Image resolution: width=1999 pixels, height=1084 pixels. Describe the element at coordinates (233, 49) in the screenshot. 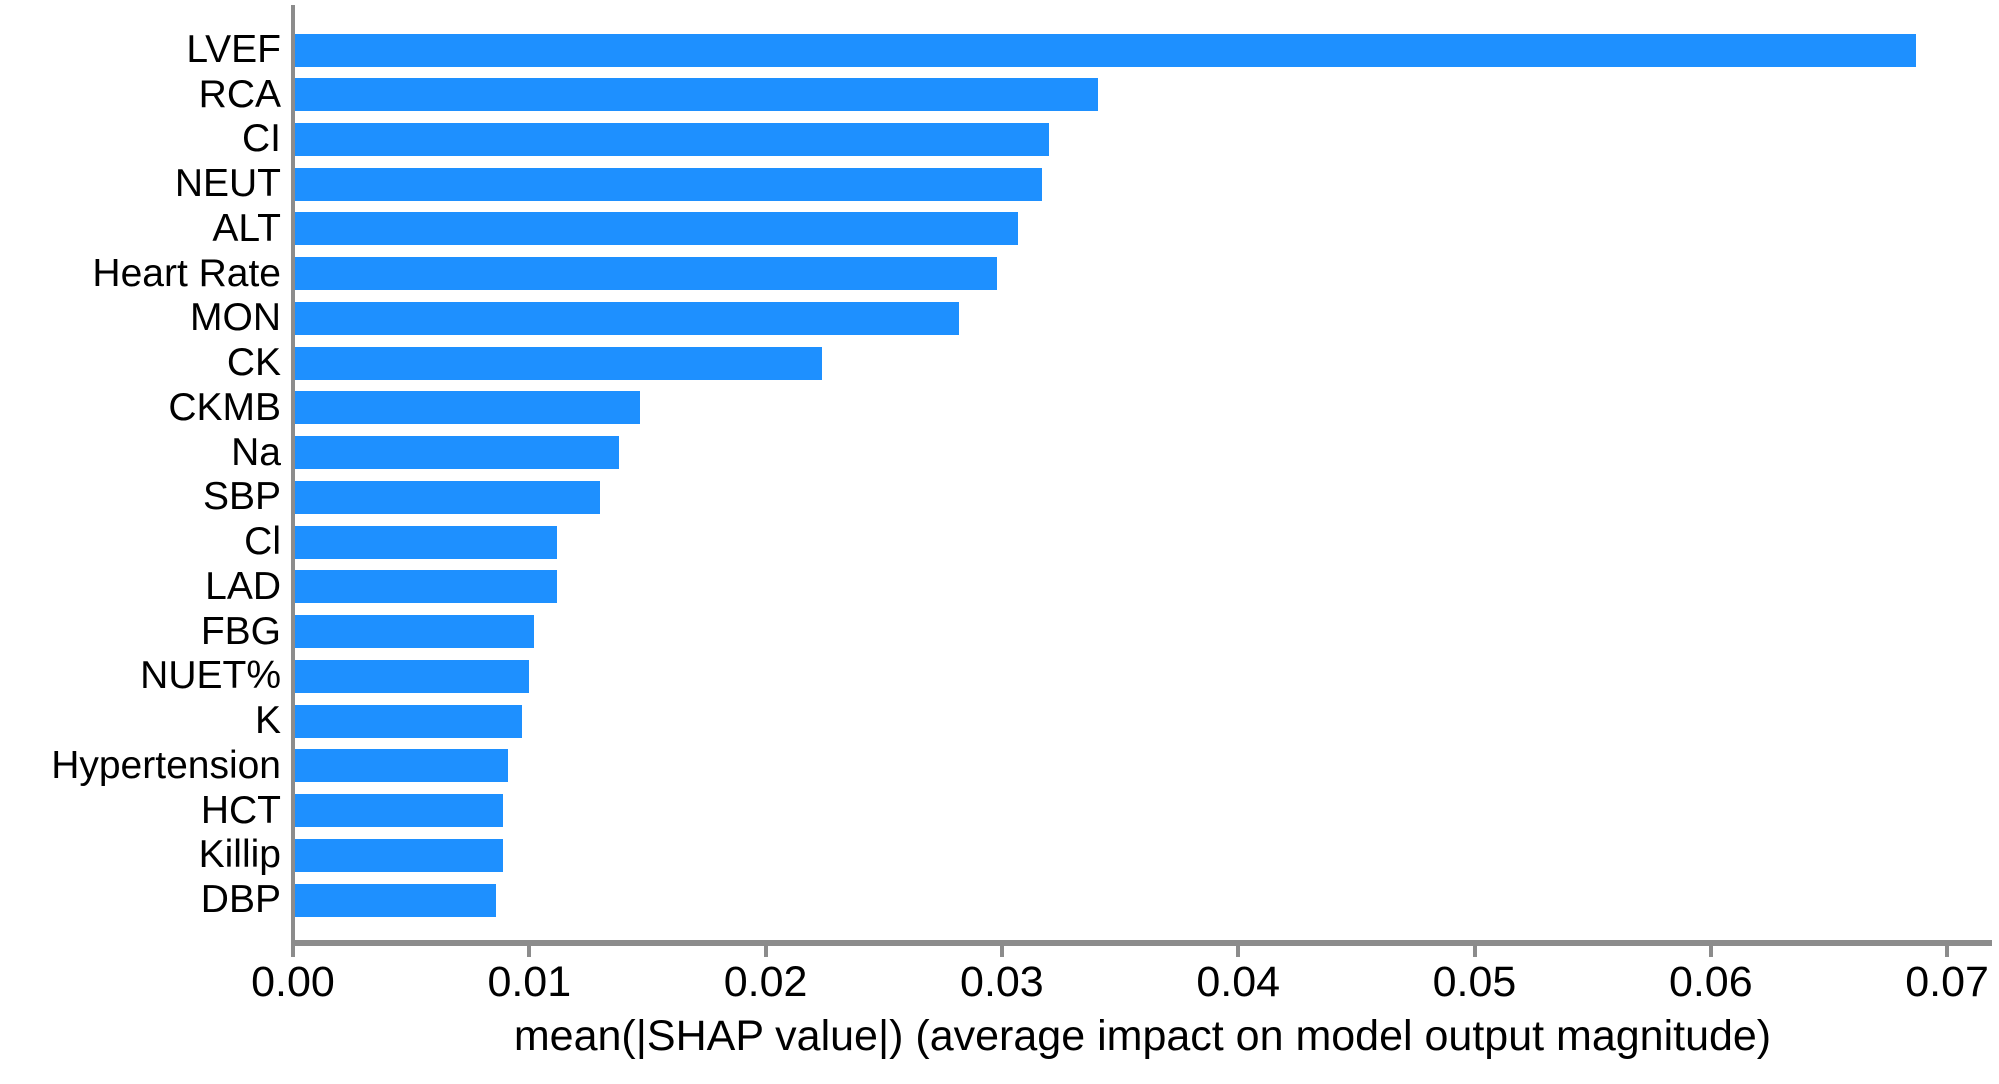

I see `y-tick-label: LVEF` at that location.